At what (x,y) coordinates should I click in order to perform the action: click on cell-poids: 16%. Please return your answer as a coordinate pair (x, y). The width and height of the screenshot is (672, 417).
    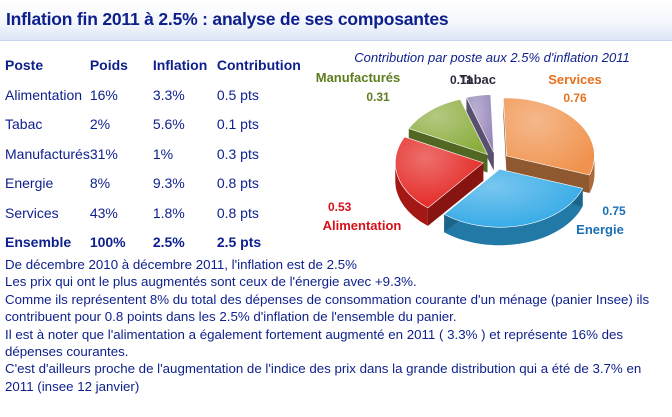
    Looking at the image, I should click on (103, 94).